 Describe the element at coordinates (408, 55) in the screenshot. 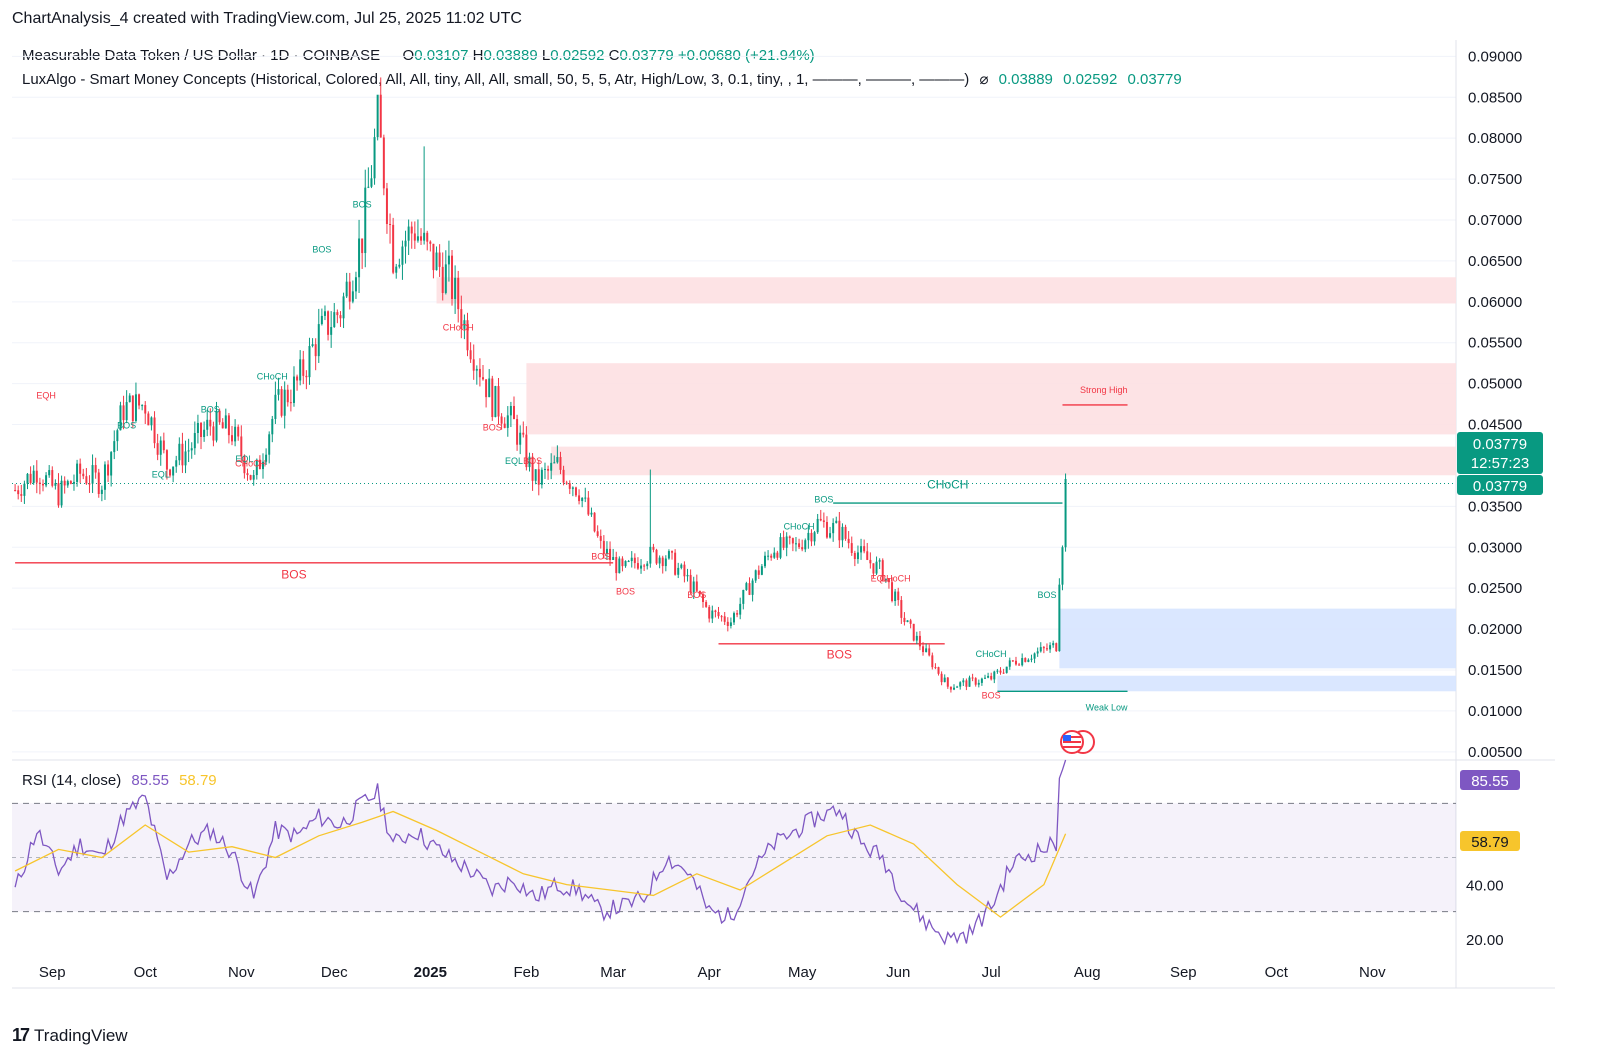

I see `open-label: O` at that location.